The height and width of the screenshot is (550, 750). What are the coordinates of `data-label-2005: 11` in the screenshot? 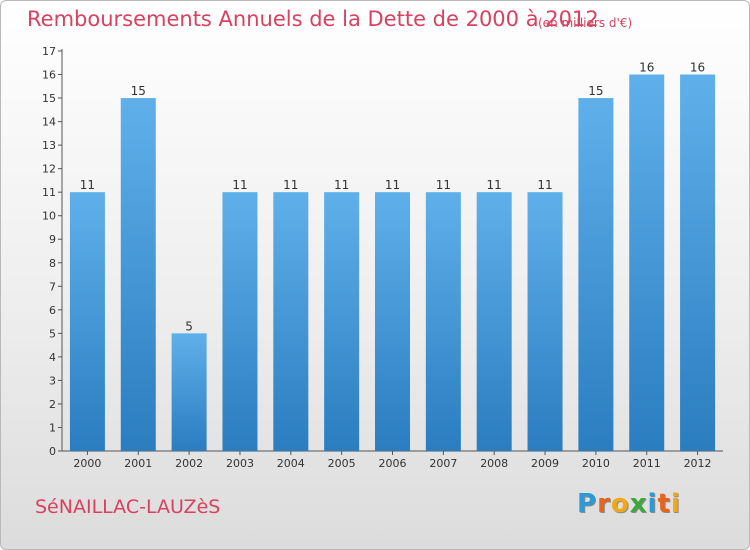 It's located at (341, 185).